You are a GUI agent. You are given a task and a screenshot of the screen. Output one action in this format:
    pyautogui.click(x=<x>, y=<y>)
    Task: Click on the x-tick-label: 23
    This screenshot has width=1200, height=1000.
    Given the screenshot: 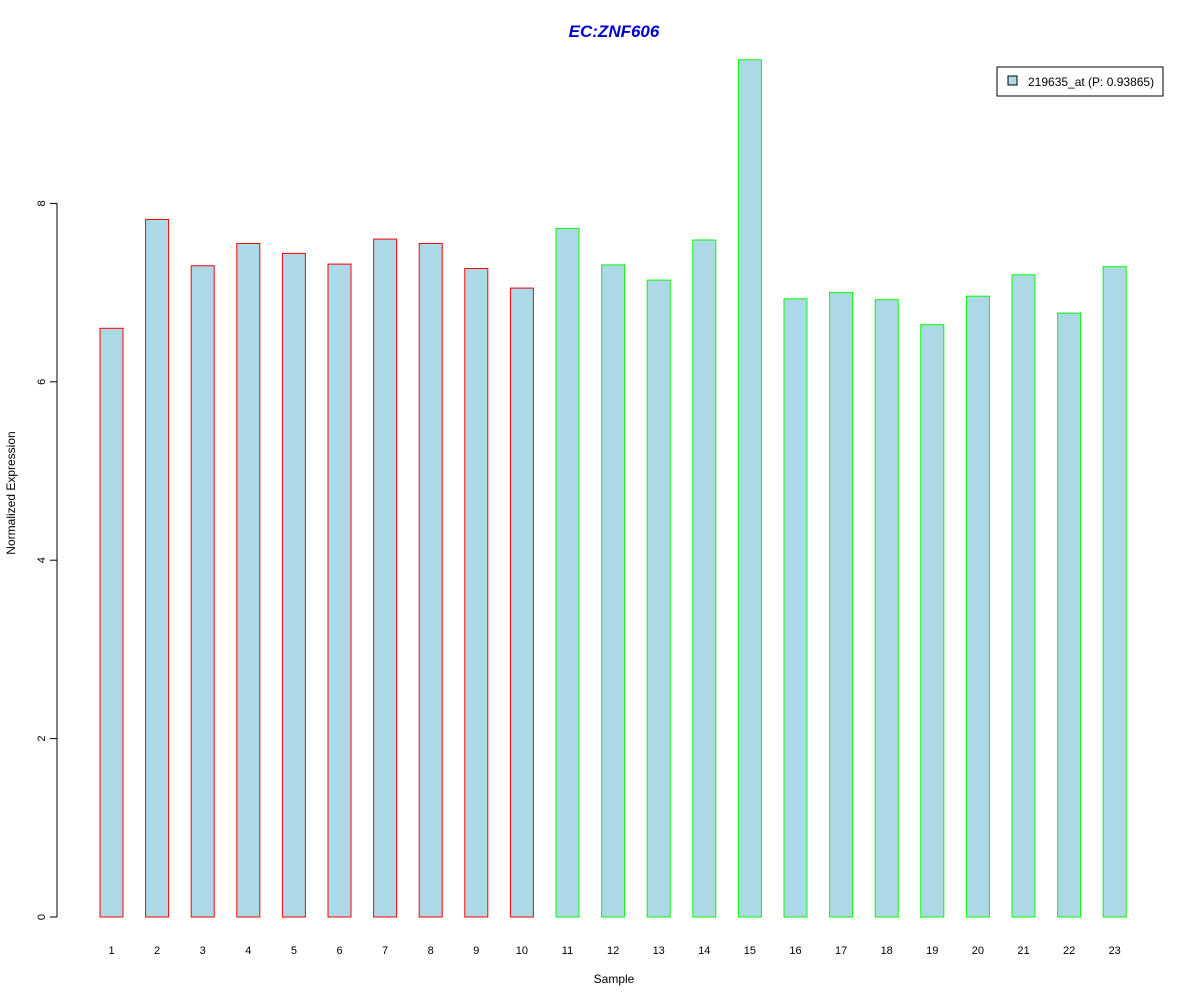 What is the action you would take?
    pyautogui.click(x=1115, y=951)
    